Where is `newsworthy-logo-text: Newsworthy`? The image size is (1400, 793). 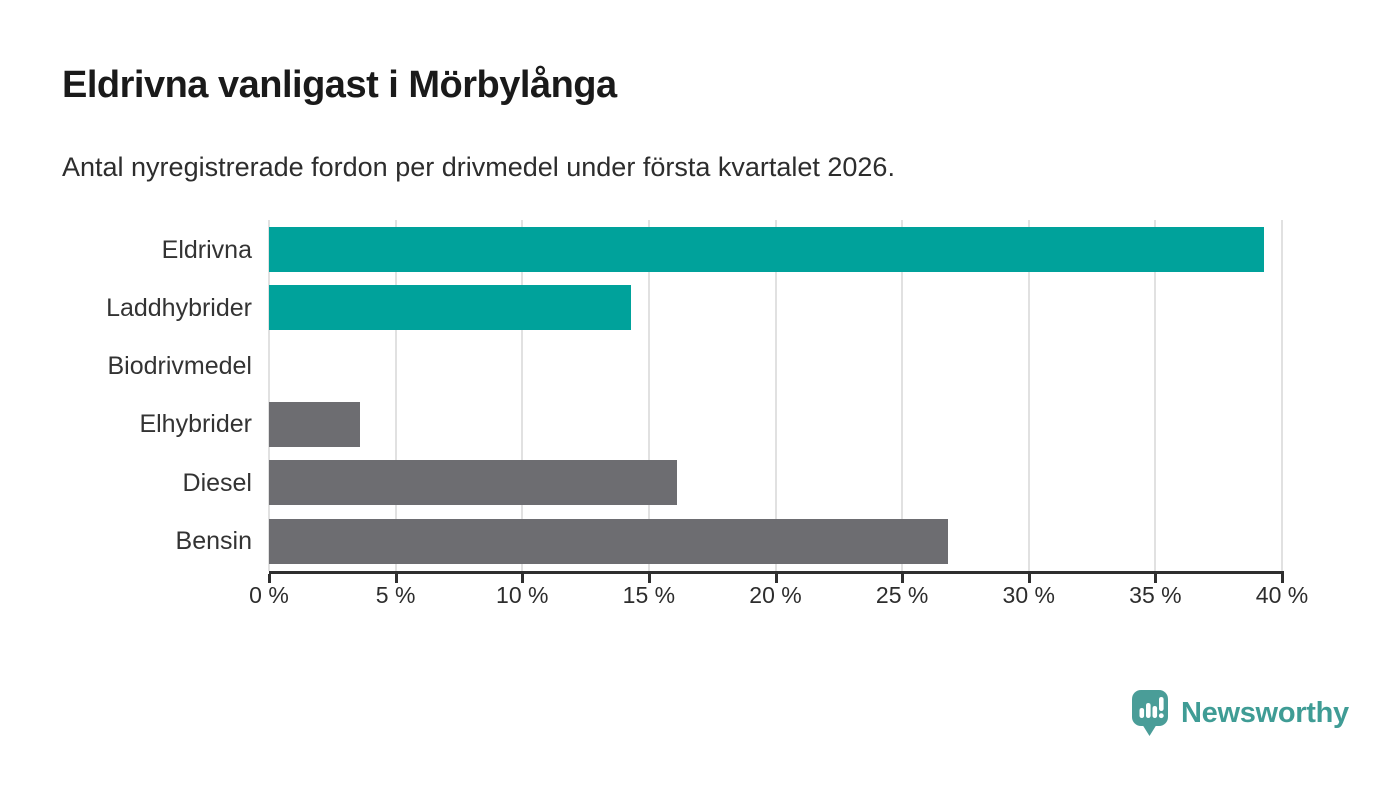 newsworthy-logo-text: Newsworthy is located at coordinates (1265, 712).